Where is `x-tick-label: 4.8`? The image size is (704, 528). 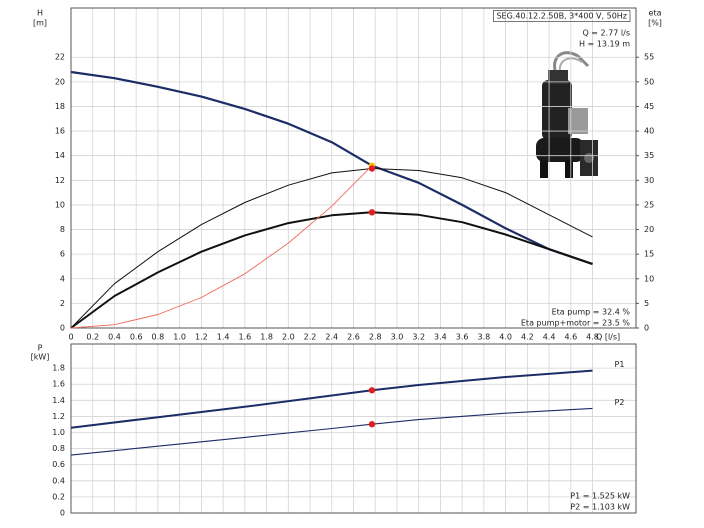 x-tick-label: 4.8 is located at coordinates (592, 337).